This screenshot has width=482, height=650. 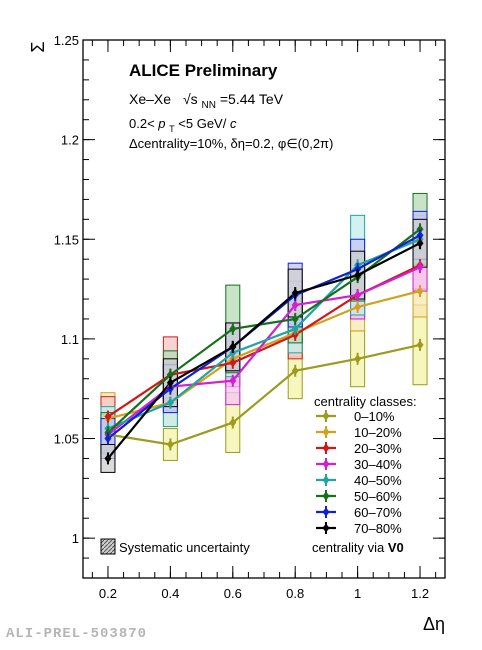 What do you see at coordinates (378, 528) in the screenshot?
I see `legend-label: 70–80%` at bounding box center [378, 528].